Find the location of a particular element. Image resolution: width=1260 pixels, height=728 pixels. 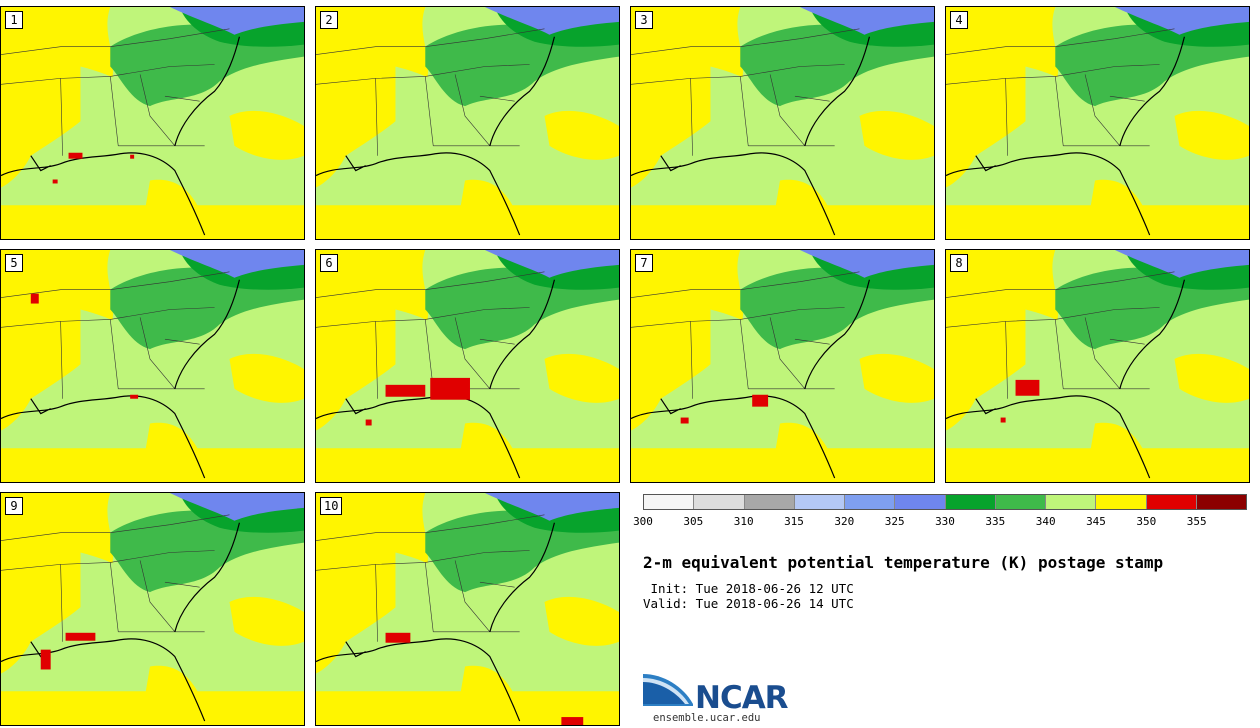

panel-number: 3 is located at coordinates (644, 20).